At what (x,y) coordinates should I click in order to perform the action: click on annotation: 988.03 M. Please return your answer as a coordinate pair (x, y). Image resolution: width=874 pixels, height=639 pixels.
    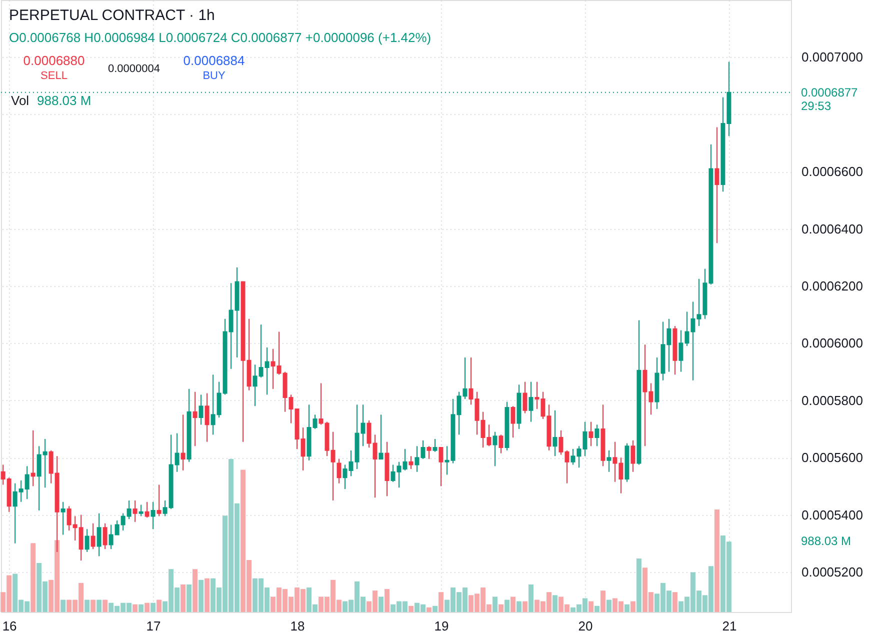
    Looking at the image, I should click on (64, 100).